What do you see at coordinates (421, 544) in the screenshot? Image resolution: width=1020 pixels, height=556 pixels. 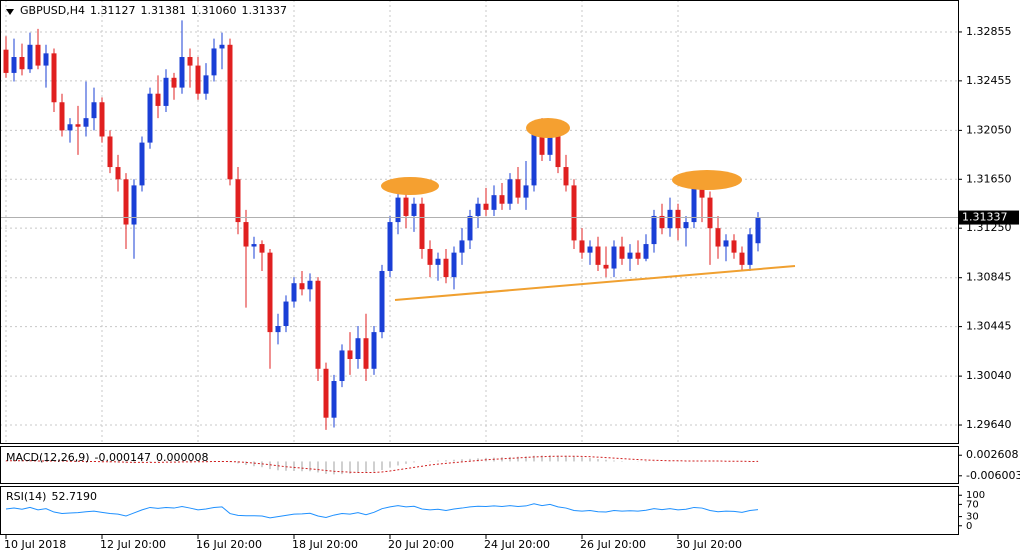 I see `x-tick-label: 20 Jul 20:00` at bounding box center [421, 544].